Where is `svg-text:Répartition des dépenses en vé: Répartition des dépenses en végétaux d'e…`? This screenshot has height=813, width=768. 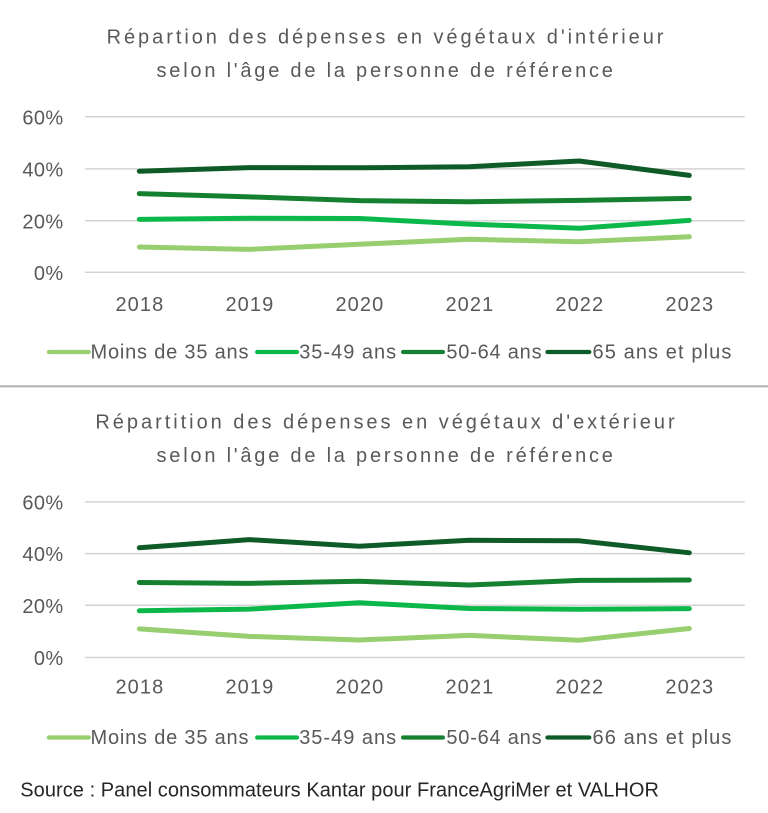
svg-text:Répartition des dépenses en vé: Répartition des dépenses en végétaux d'e… is located at coordinates (386, 423).